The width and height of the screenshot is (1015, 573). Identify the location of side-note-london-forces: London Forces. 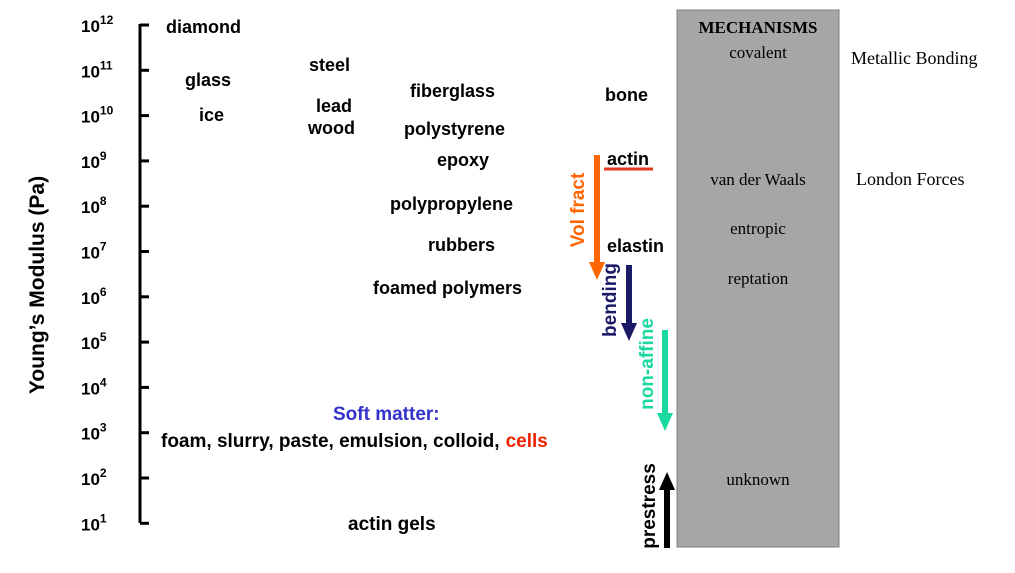
(910, 179).